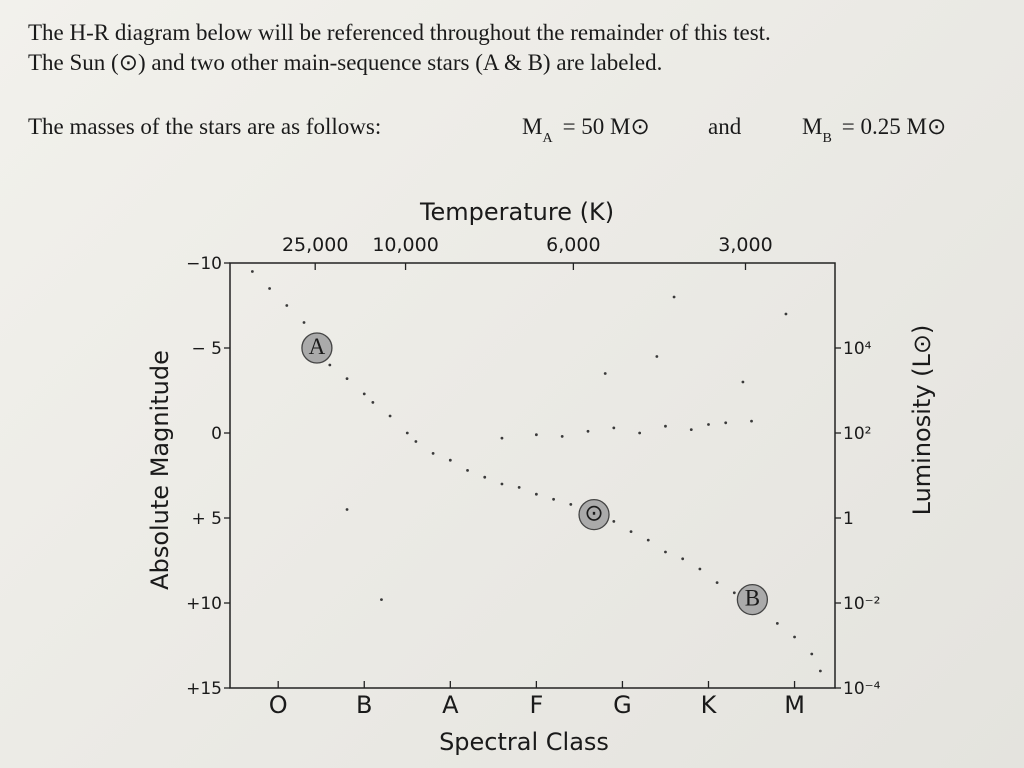  I want to click on y-tick-label: +10, so click(204, 604).